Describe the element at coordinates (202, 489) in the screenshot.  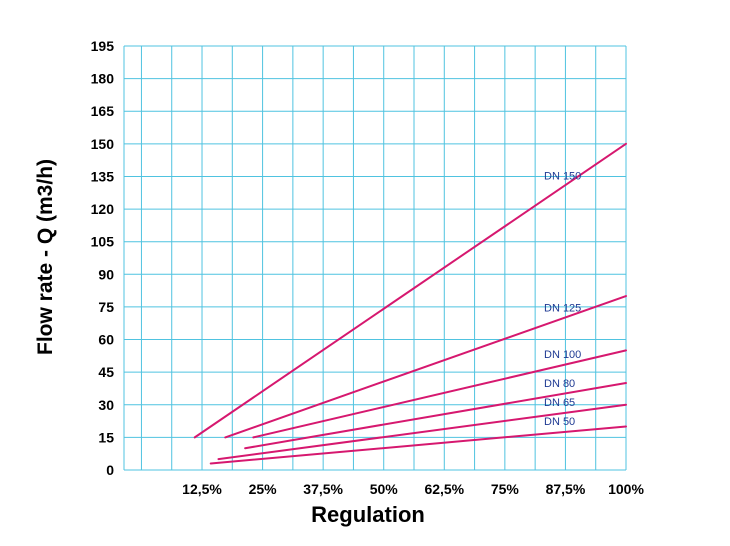
I see `x-tick-label: 12,5%` at that location.